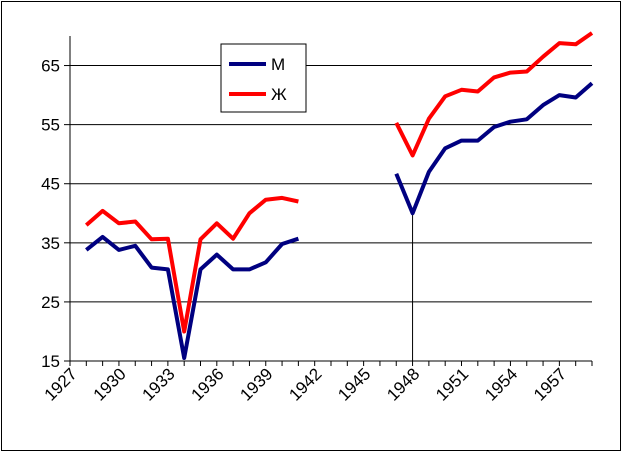  Describe the element at coordinates (50, 302) in the screenshot. I see `y-tick-label-25: 25` at that location.